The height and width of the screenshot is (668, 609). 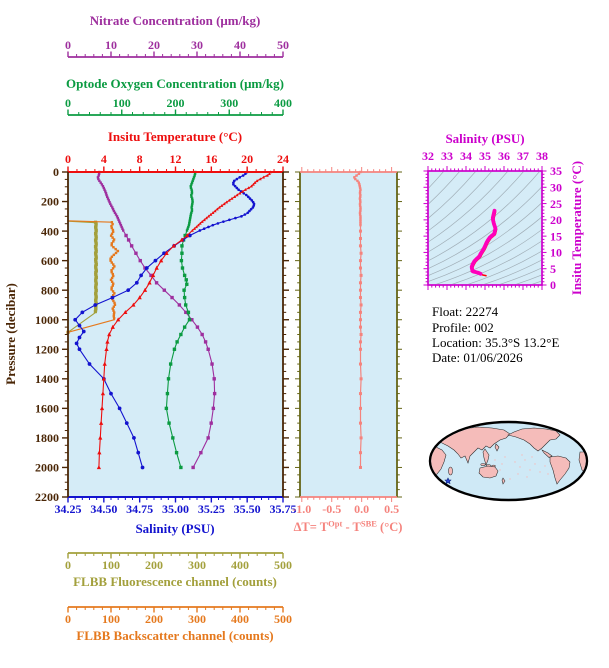 I want to click on tick-label: 35.00, so click(x=175, y=509).